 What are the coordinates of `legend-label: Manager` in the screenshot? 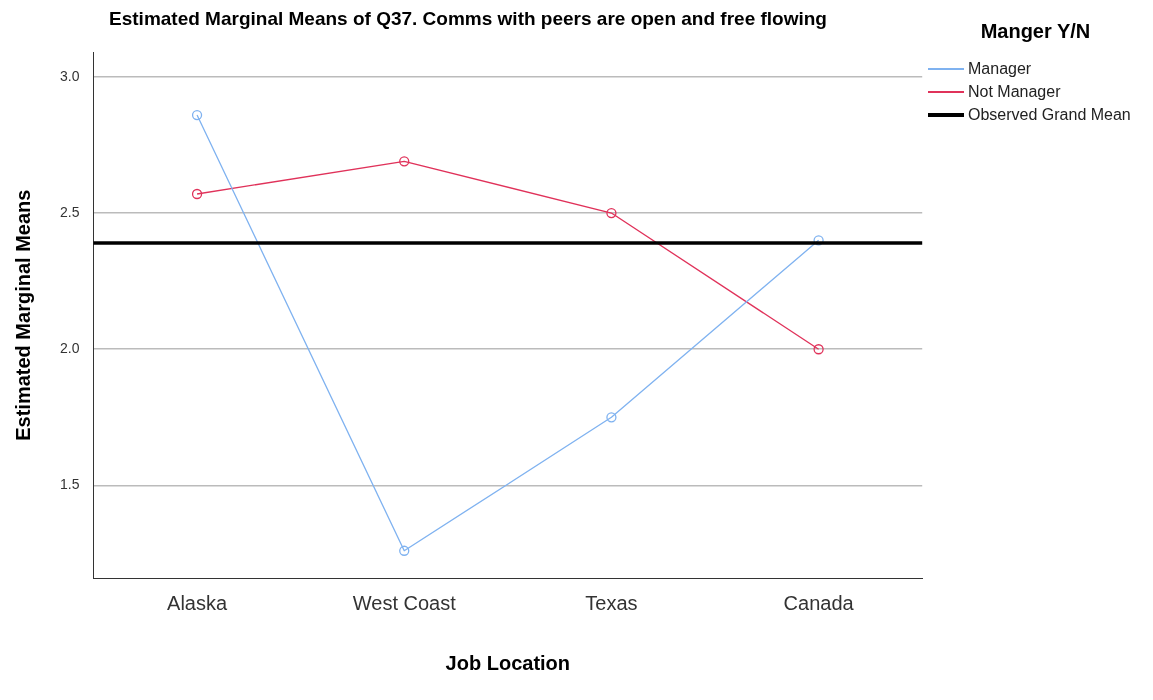 It's located at (1000, 68).